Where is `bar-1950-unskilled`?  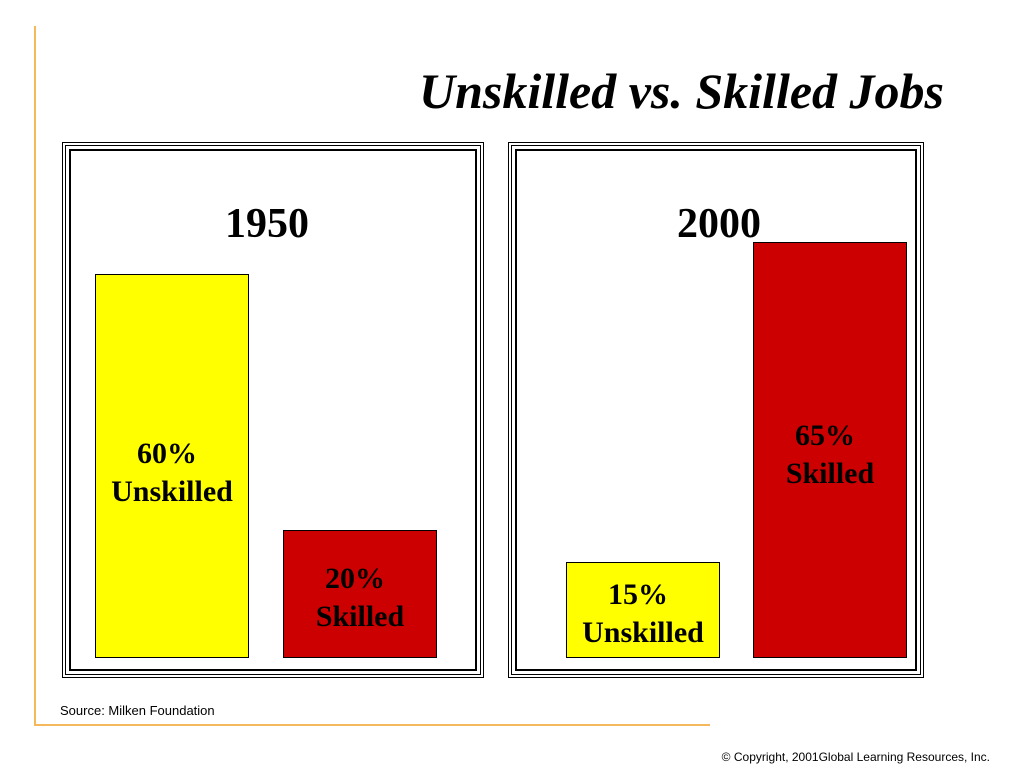
bar-1950-unskilled is located at coordinates (172, 466).